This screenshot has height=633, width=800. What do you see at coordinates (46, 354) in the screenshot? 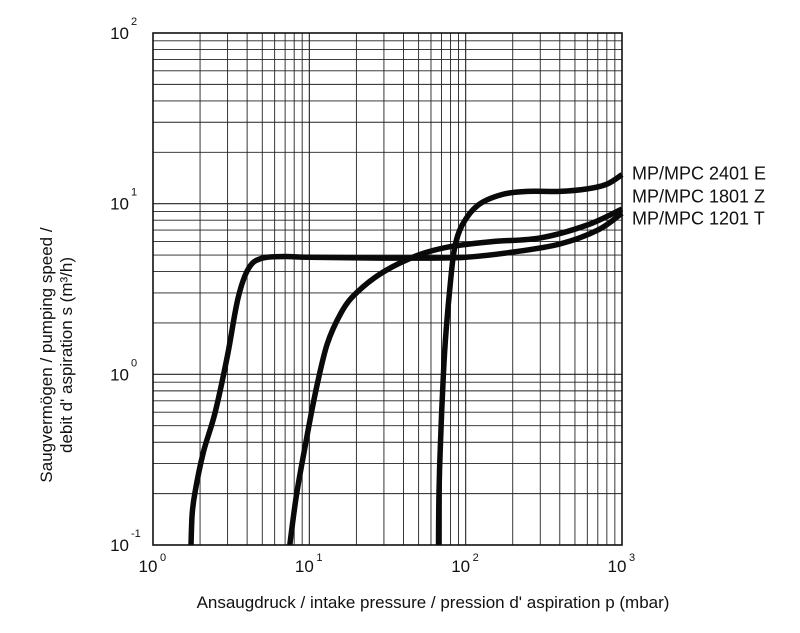
I see `y-axis-label-line1: Saugvermögen / pumping speed /` at bounding box center [46, 354].